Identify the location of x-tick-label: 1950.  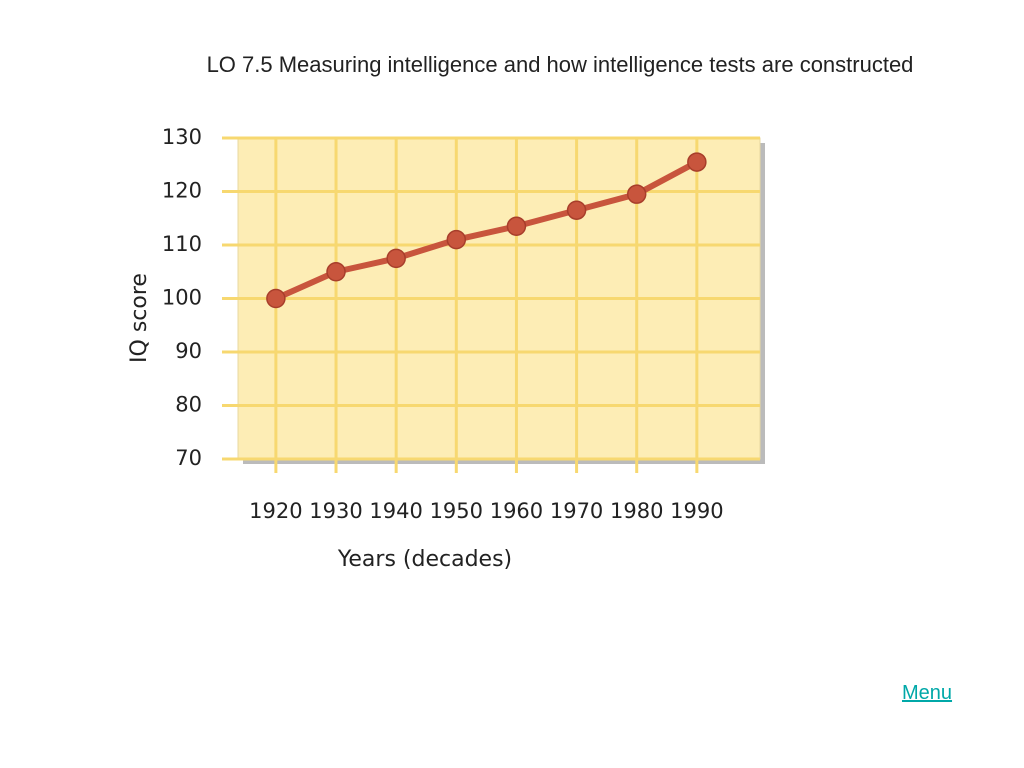
(456, 511).